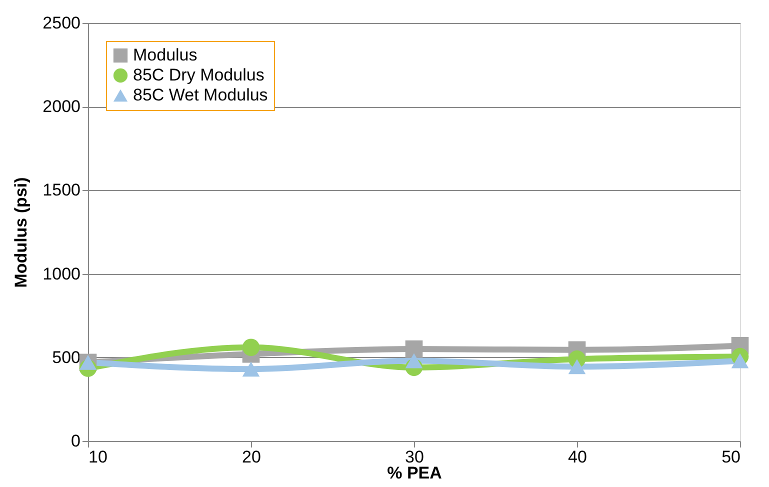 This screenshot has height=487, width=769. I want to click on legend-label: Modulus, so click(165, 55).